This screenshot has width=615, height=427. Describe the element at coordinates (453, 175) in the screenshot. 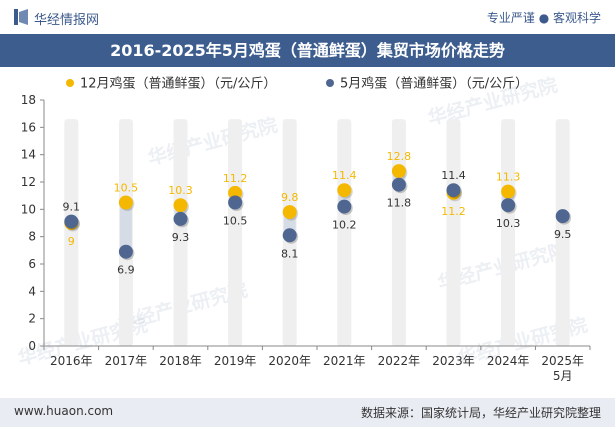

I see `may-data-label: 11.4` at that location.